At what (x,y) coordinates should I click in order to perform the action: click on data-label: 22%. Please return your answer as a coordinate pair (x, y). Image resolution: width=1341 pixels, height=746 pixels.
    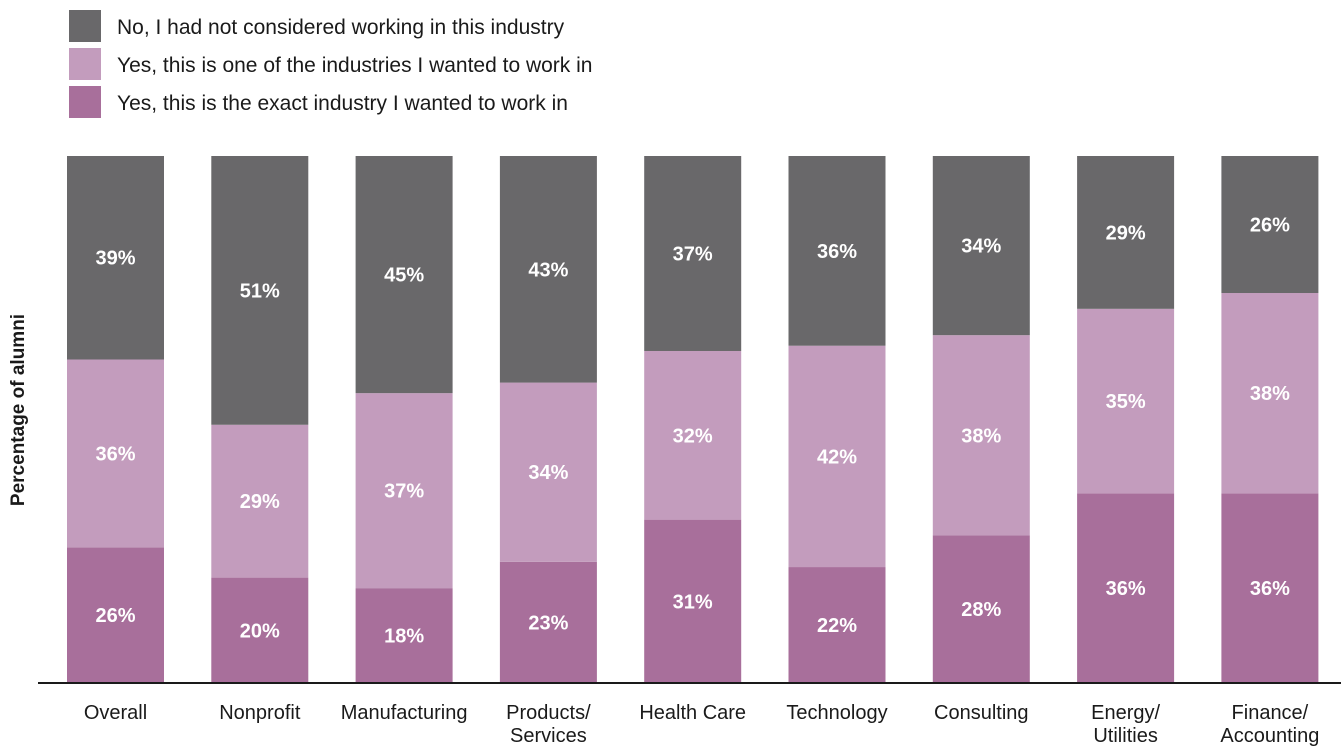
    Looking at the image, I should click on (837, 626).